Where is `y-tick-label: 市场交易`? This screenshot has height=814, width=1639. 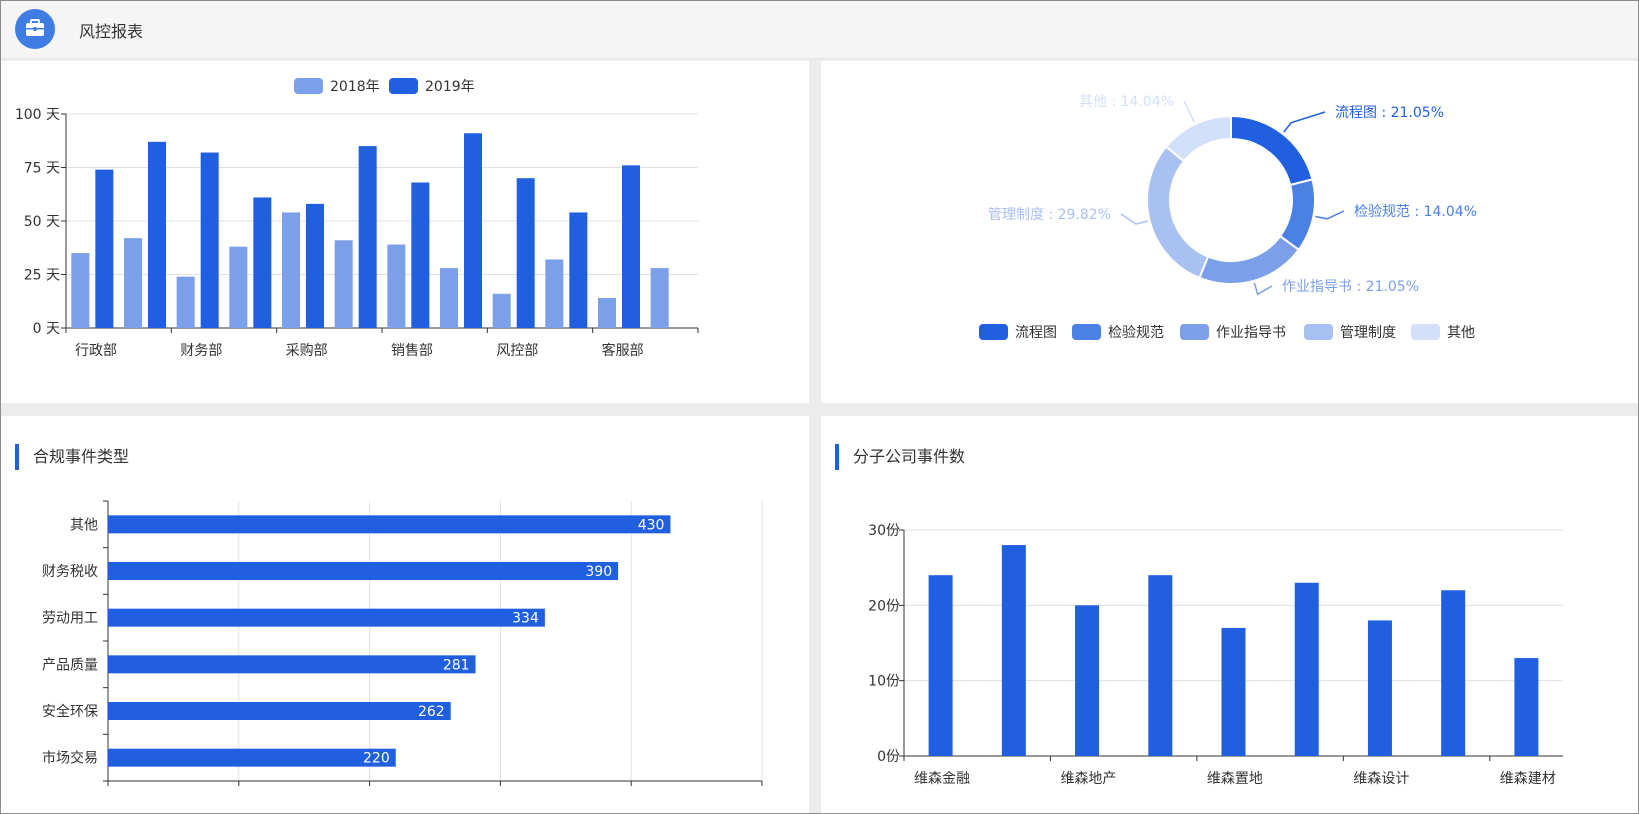
y-tick-label: 市场交易 is located at coordinates (70, 758).